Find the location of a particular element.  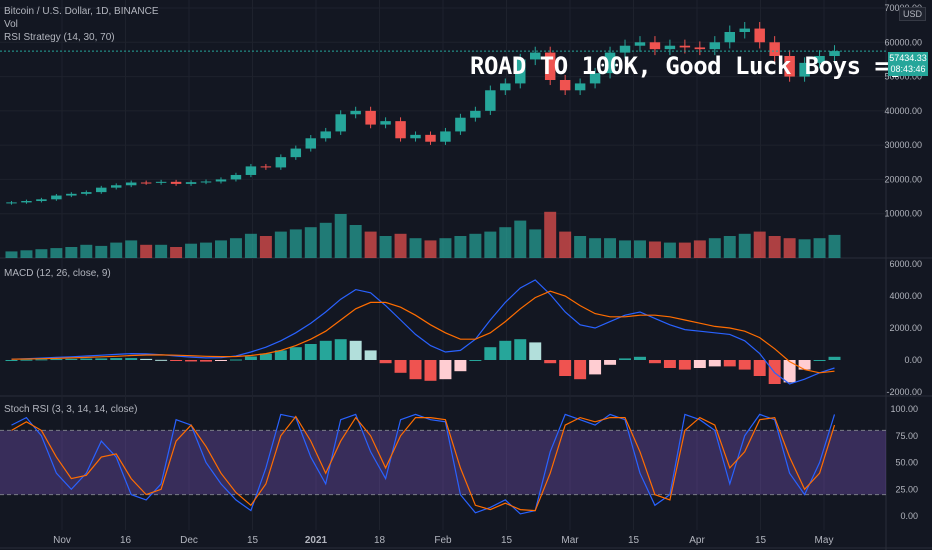

chart-annotation: ROAD TO 100K, Good Luck Boys =] is located at coordinates (686, 66).